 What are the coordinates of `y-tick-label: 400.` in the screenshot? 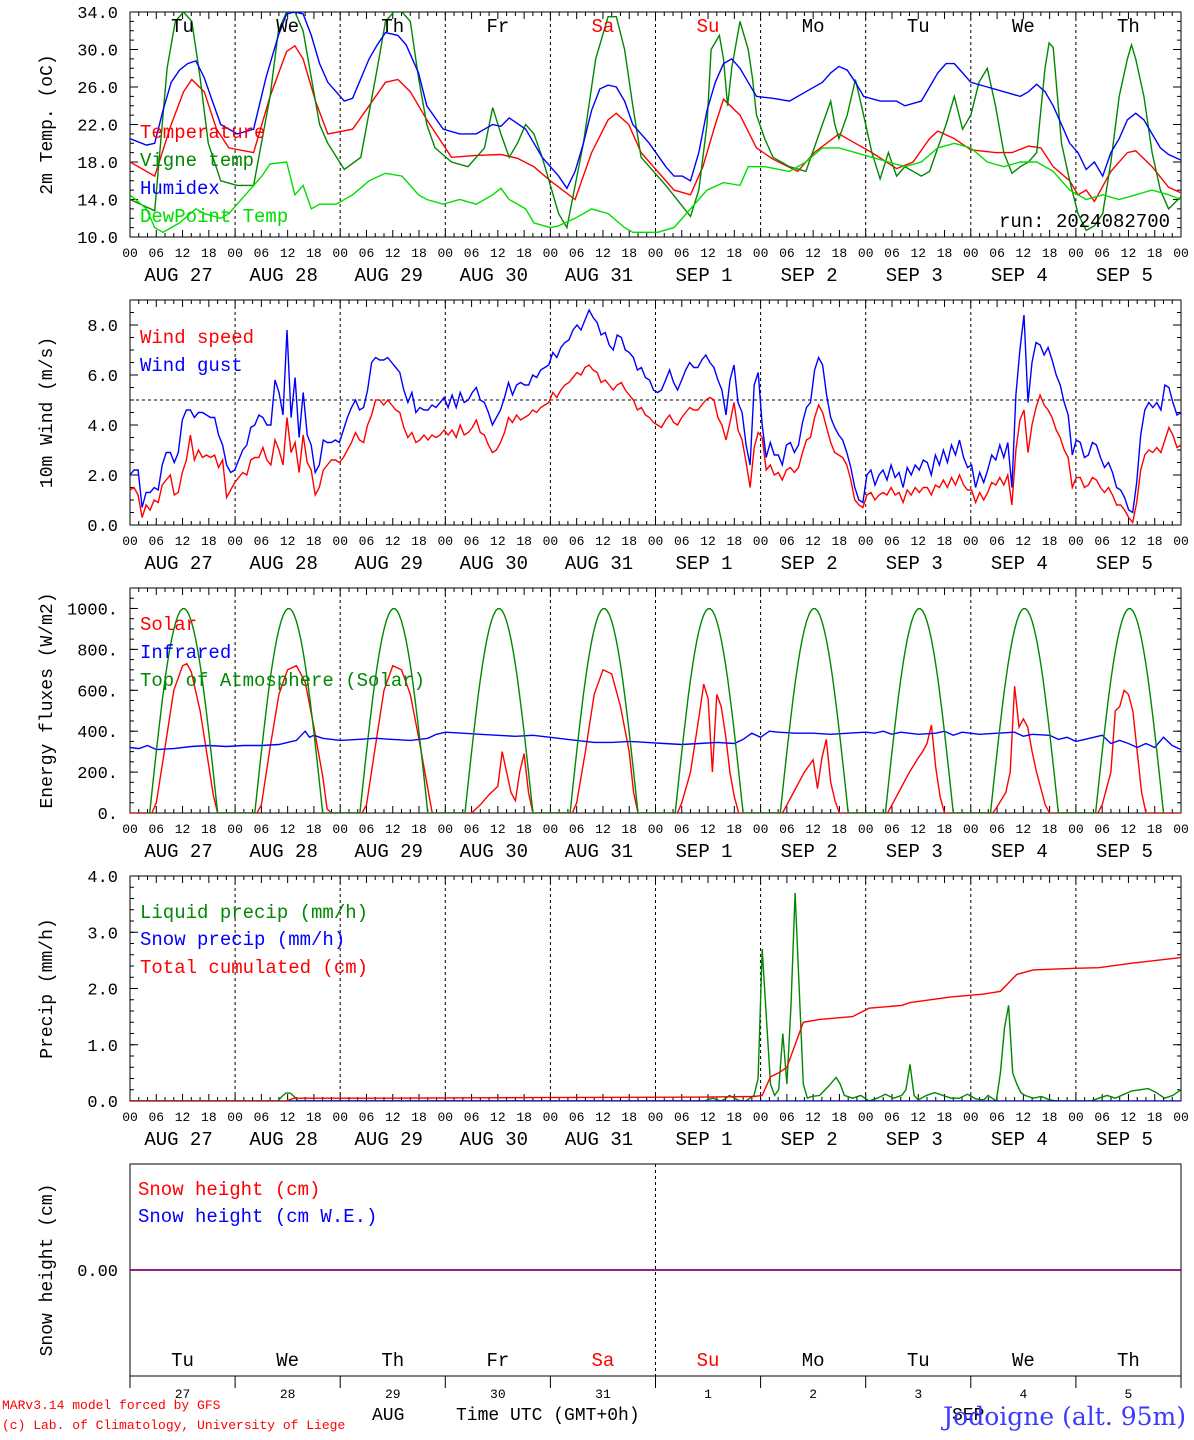 It's located at (97, 733).